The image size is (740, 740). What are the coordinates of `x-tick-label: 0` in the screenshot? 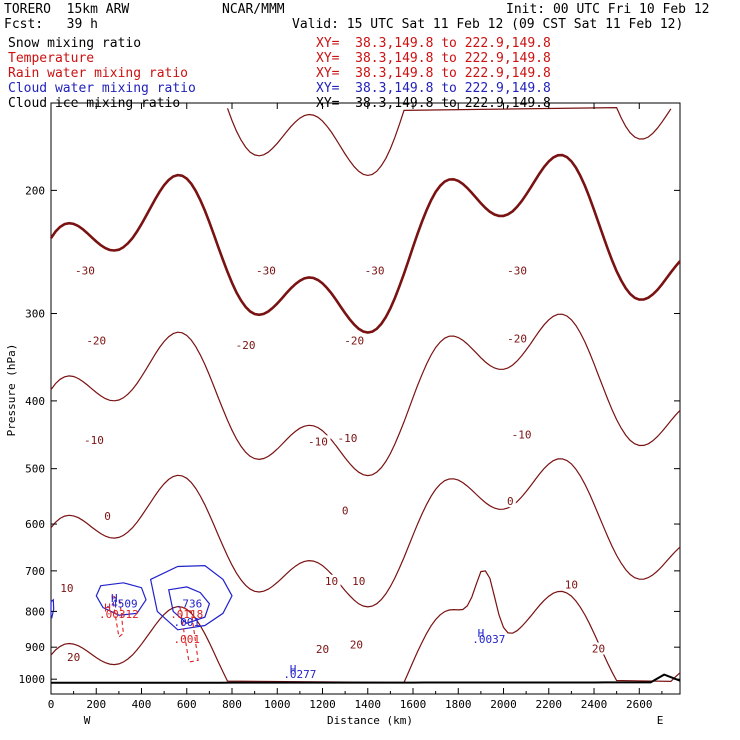 It's located at (51, 704).